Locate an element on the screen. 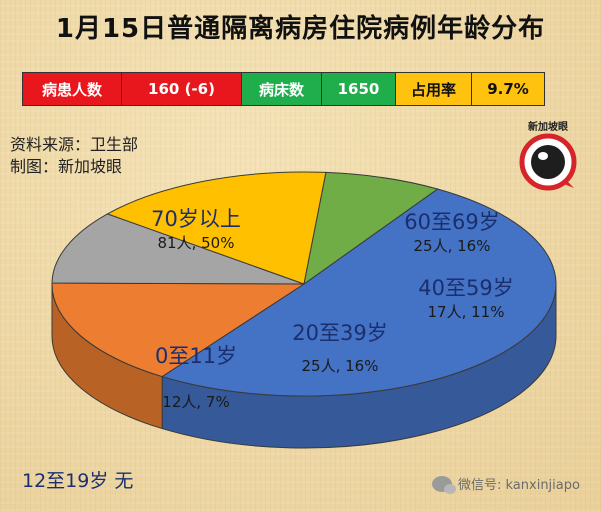 The image size is (601, 511). beds-label: 病床数 is located at coordinates (282, 89).